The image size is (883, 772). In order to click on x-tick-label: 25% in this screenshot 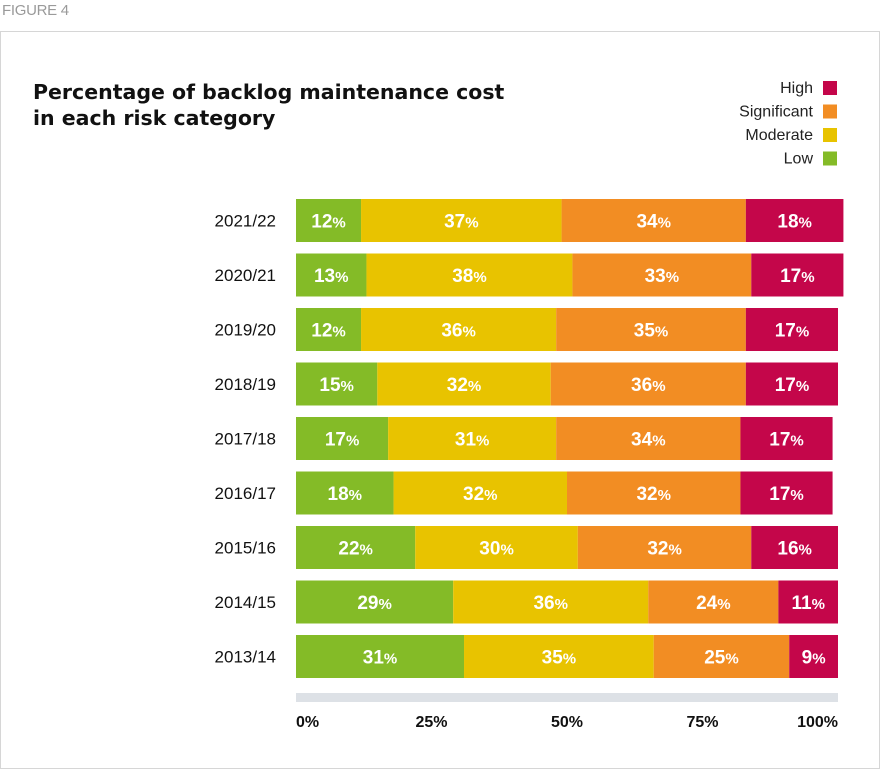, I will do `click(431, 722)`.